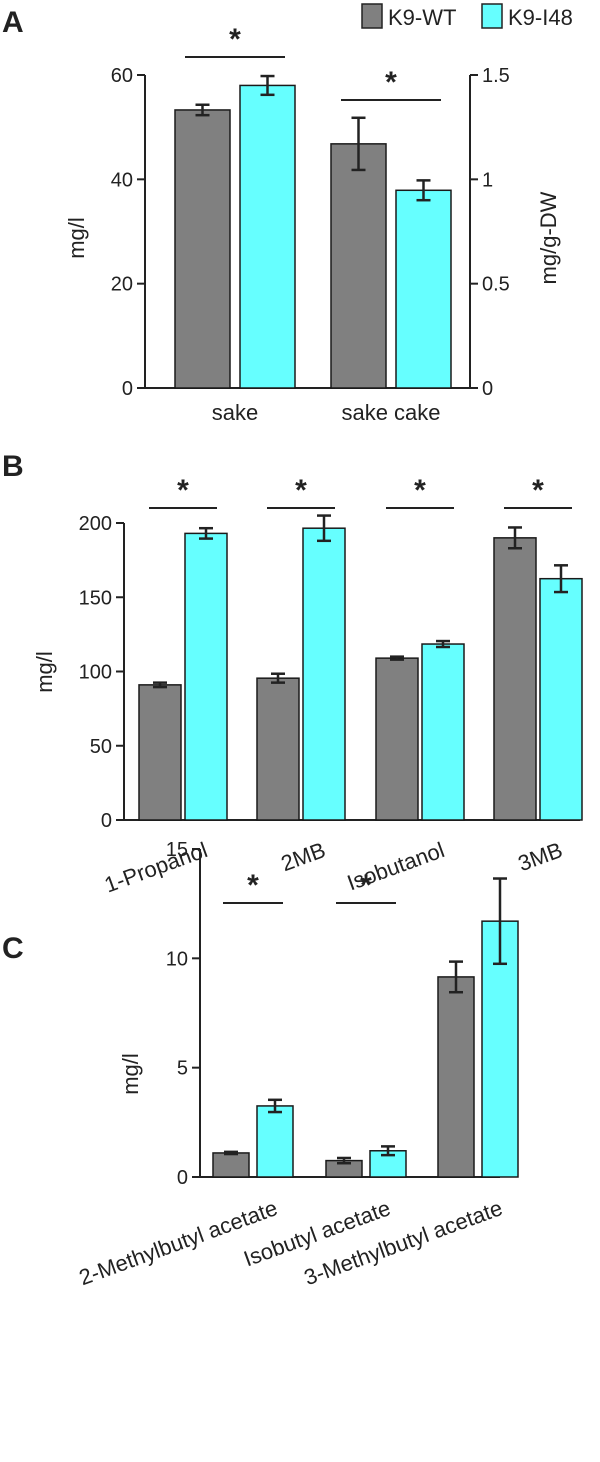 The height and width of the screenshot is (1462, 600). What do you see at coordinates (101, 747) in the screenshot?
I see `panel-b-y-tick-label: 50` at bounding box center [101, 747].